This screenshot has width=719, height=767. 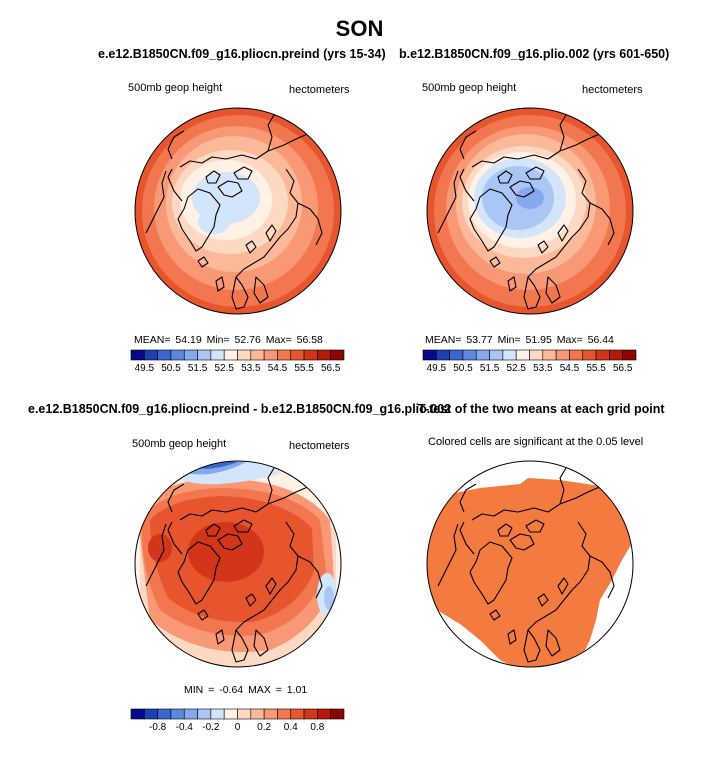 I want to click on variable-label-bottom-left: 500mb geop height, so click(x=179, y=444).